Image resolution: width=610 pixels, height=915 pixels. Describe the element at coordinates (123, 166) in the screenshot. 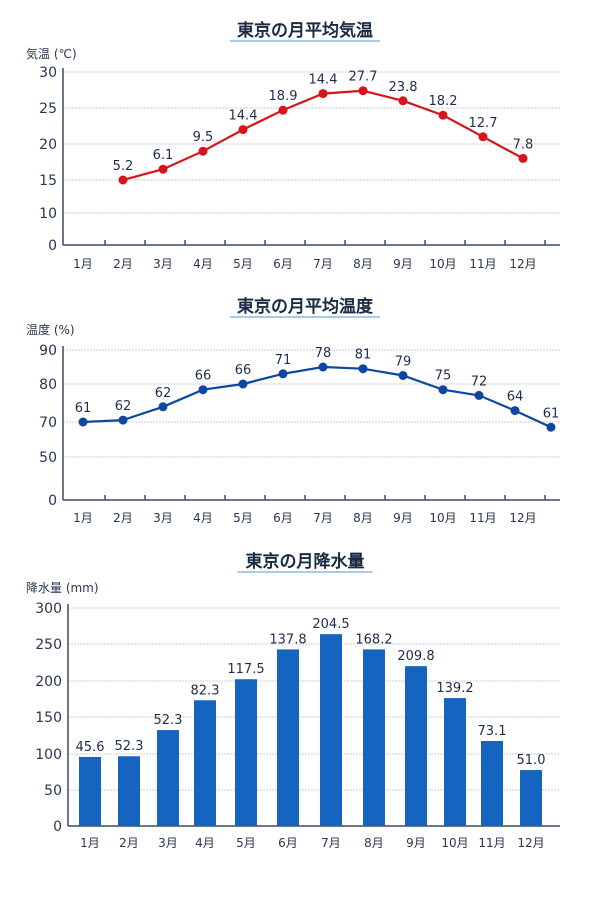

I see `data-label: 5.2` at that location.